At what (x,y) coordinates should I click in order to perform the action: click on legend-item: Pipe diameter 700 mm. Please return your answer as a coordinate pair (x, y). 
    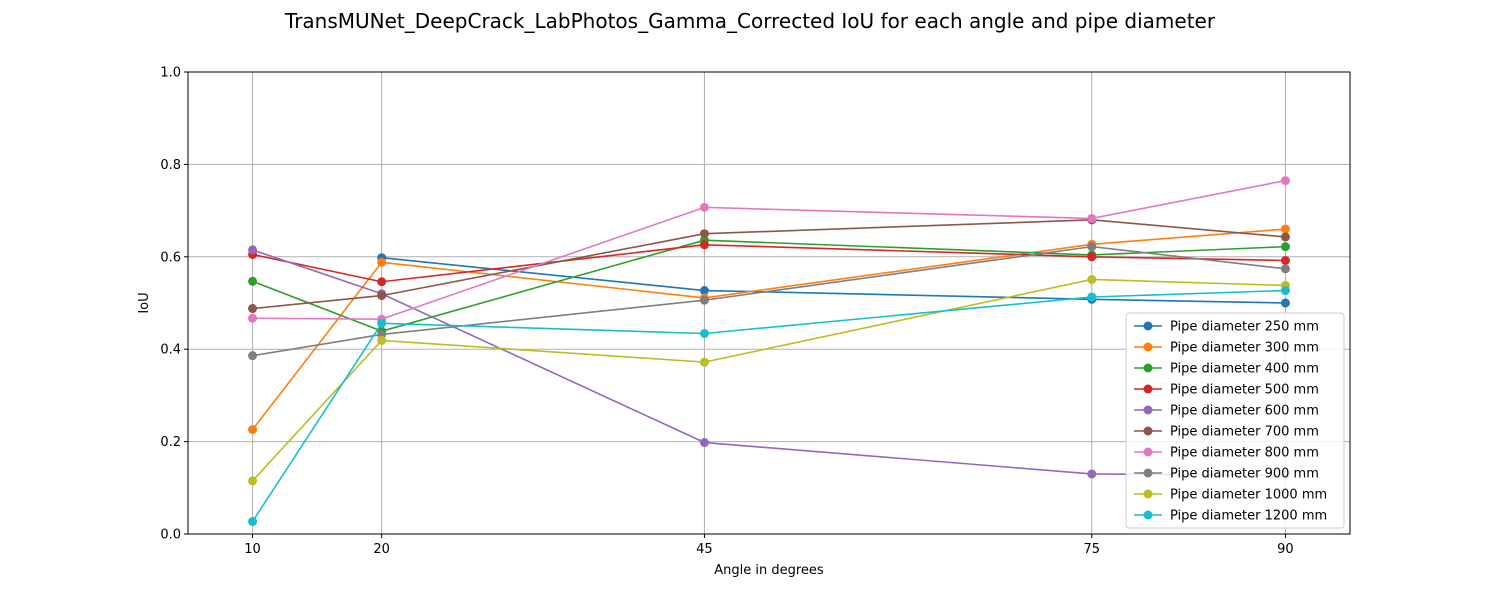
    Looking at the image, I should click on (1226, 432).